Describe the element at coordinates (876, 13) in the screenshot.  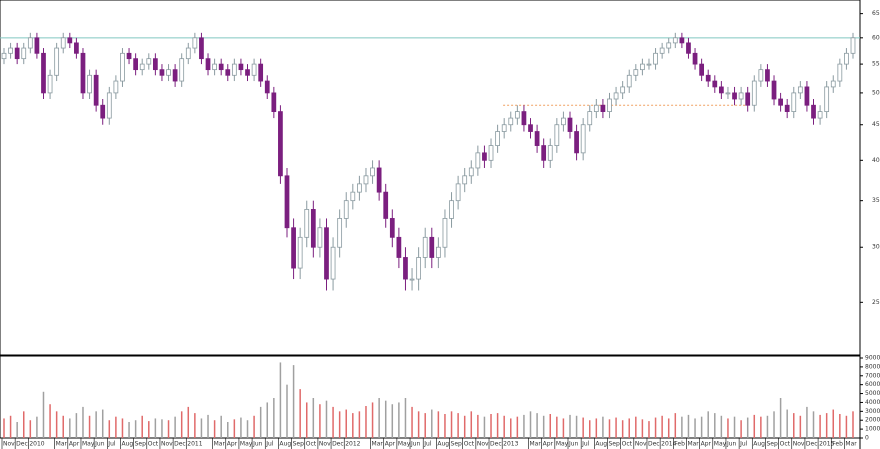
I see `y-tick-label: 65` at that location.